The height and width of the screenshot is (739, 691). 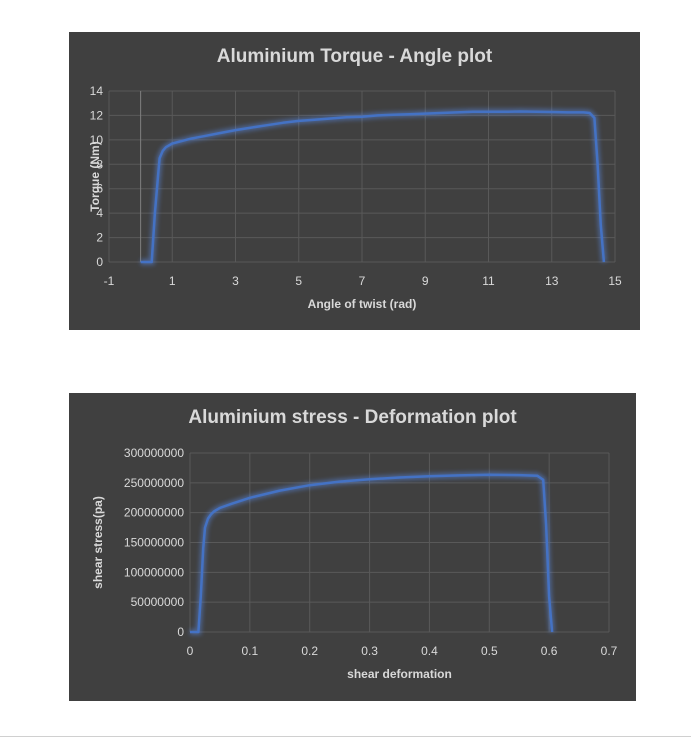 I want to click on y-tick-label: 10, so click(x=97, y=140).